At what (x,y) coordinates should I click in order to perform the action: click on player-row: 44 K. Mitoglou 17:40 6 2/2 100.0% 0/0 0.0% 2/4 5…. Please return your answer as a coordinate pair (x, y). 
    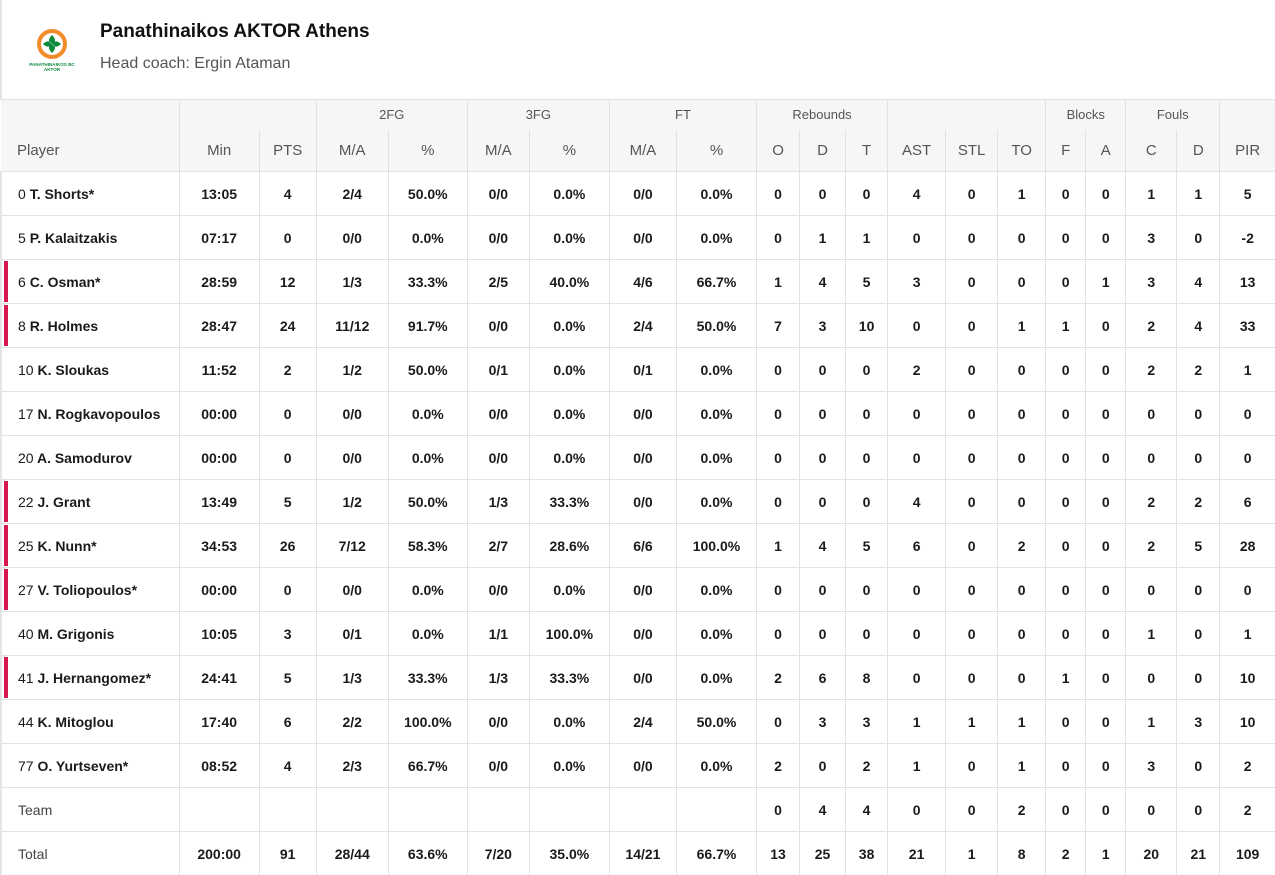
    Looking at the image, I should click on (637, 721).